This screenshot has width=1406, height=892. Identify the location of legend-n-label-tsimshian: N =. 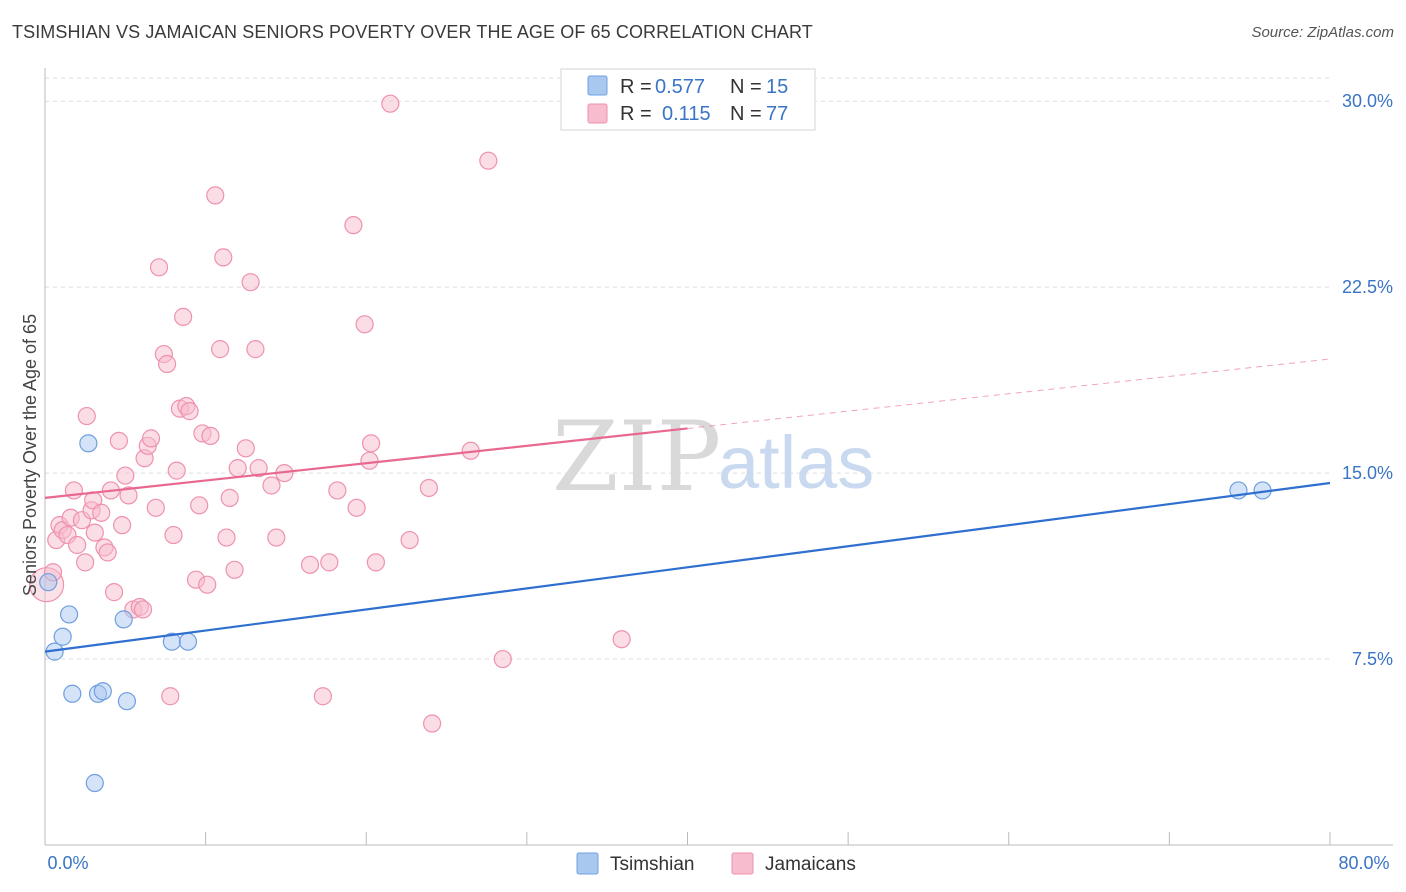
(746, 87).